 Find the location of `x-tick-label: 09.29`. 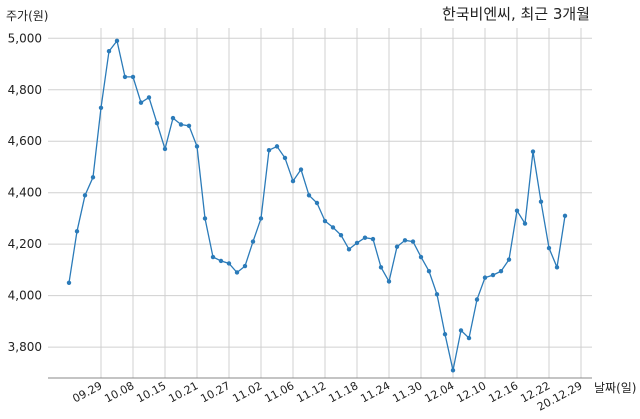

x-tick-label: 09.29 is located at coordinates (87, 392).